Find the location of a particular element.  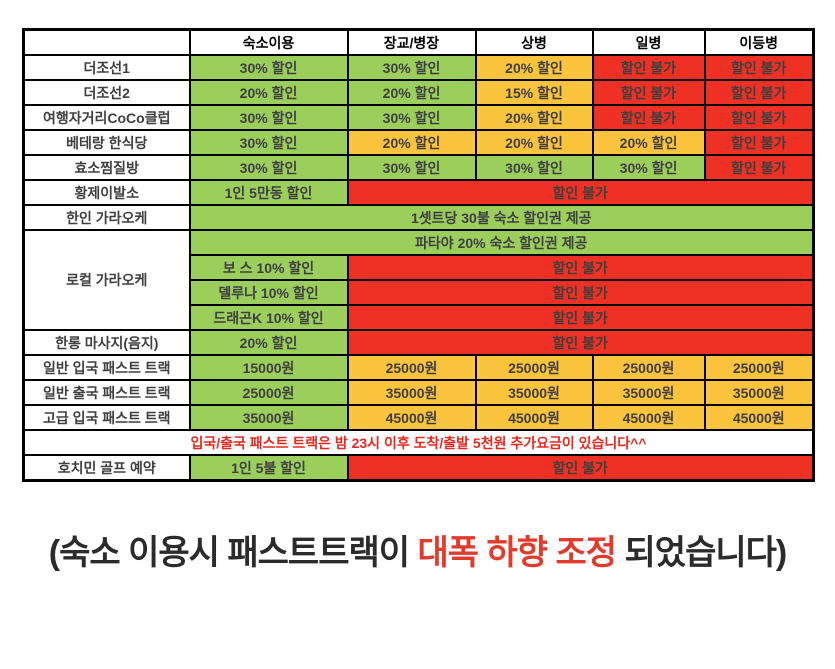

table-header: 숙소이용 장교/병장 상병 일병 이등병 is located at coordinates (418, 42).